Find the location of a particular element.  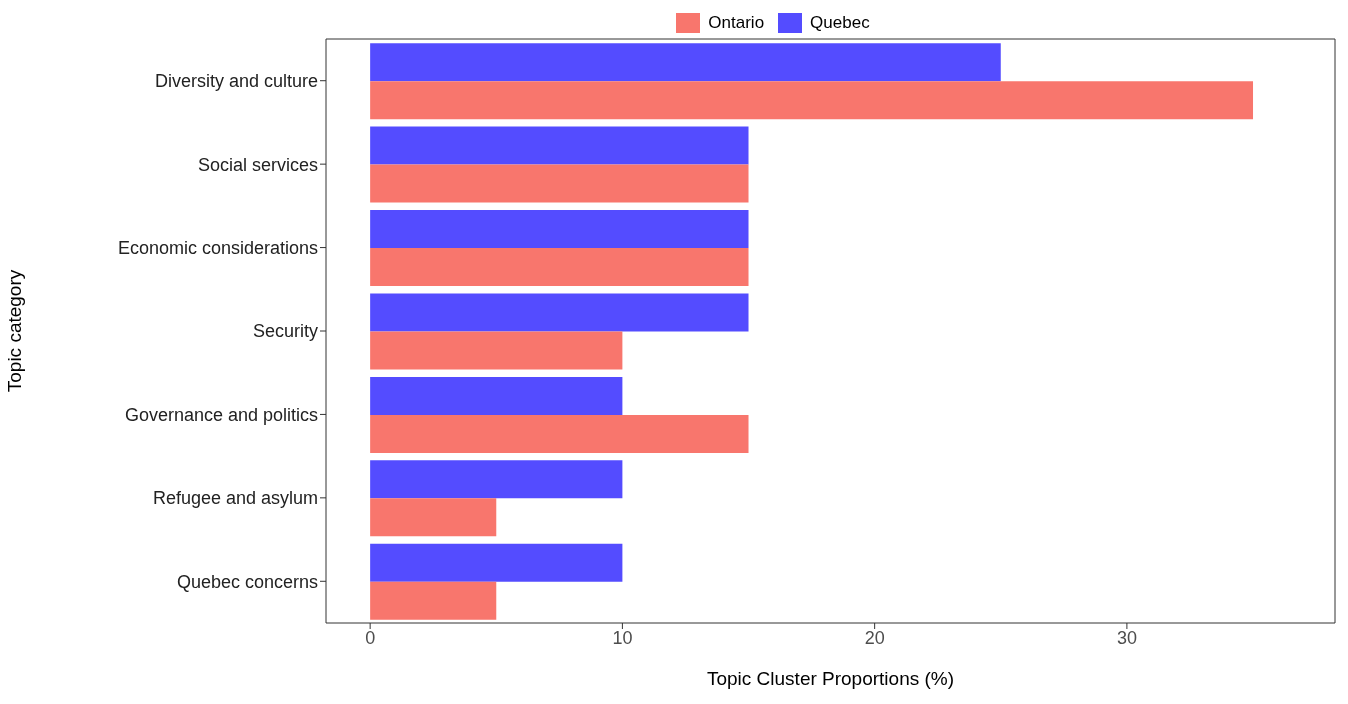

legend-label: Quebec is located at coordinates (839, 23).